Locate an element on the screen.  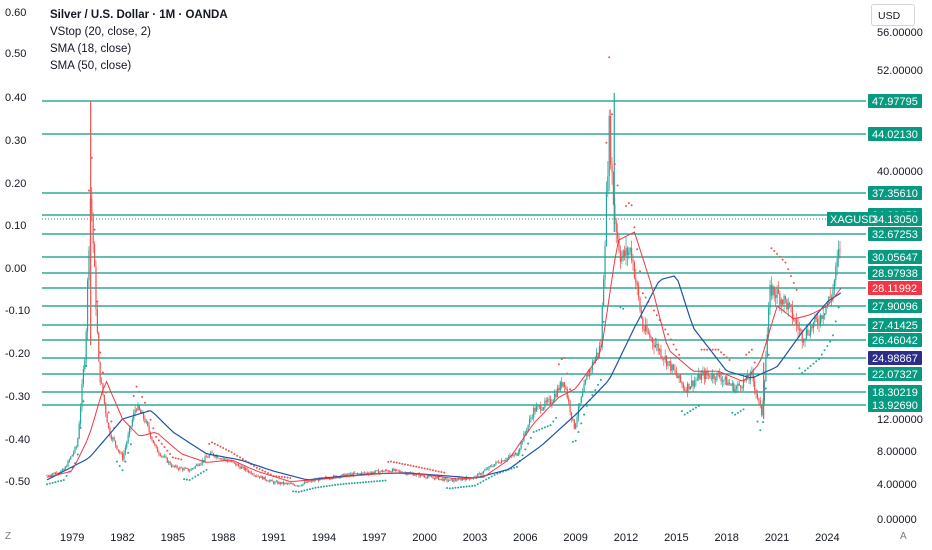
indicator-sma50: SMA (50, close) is located at coordinates (91, 66).